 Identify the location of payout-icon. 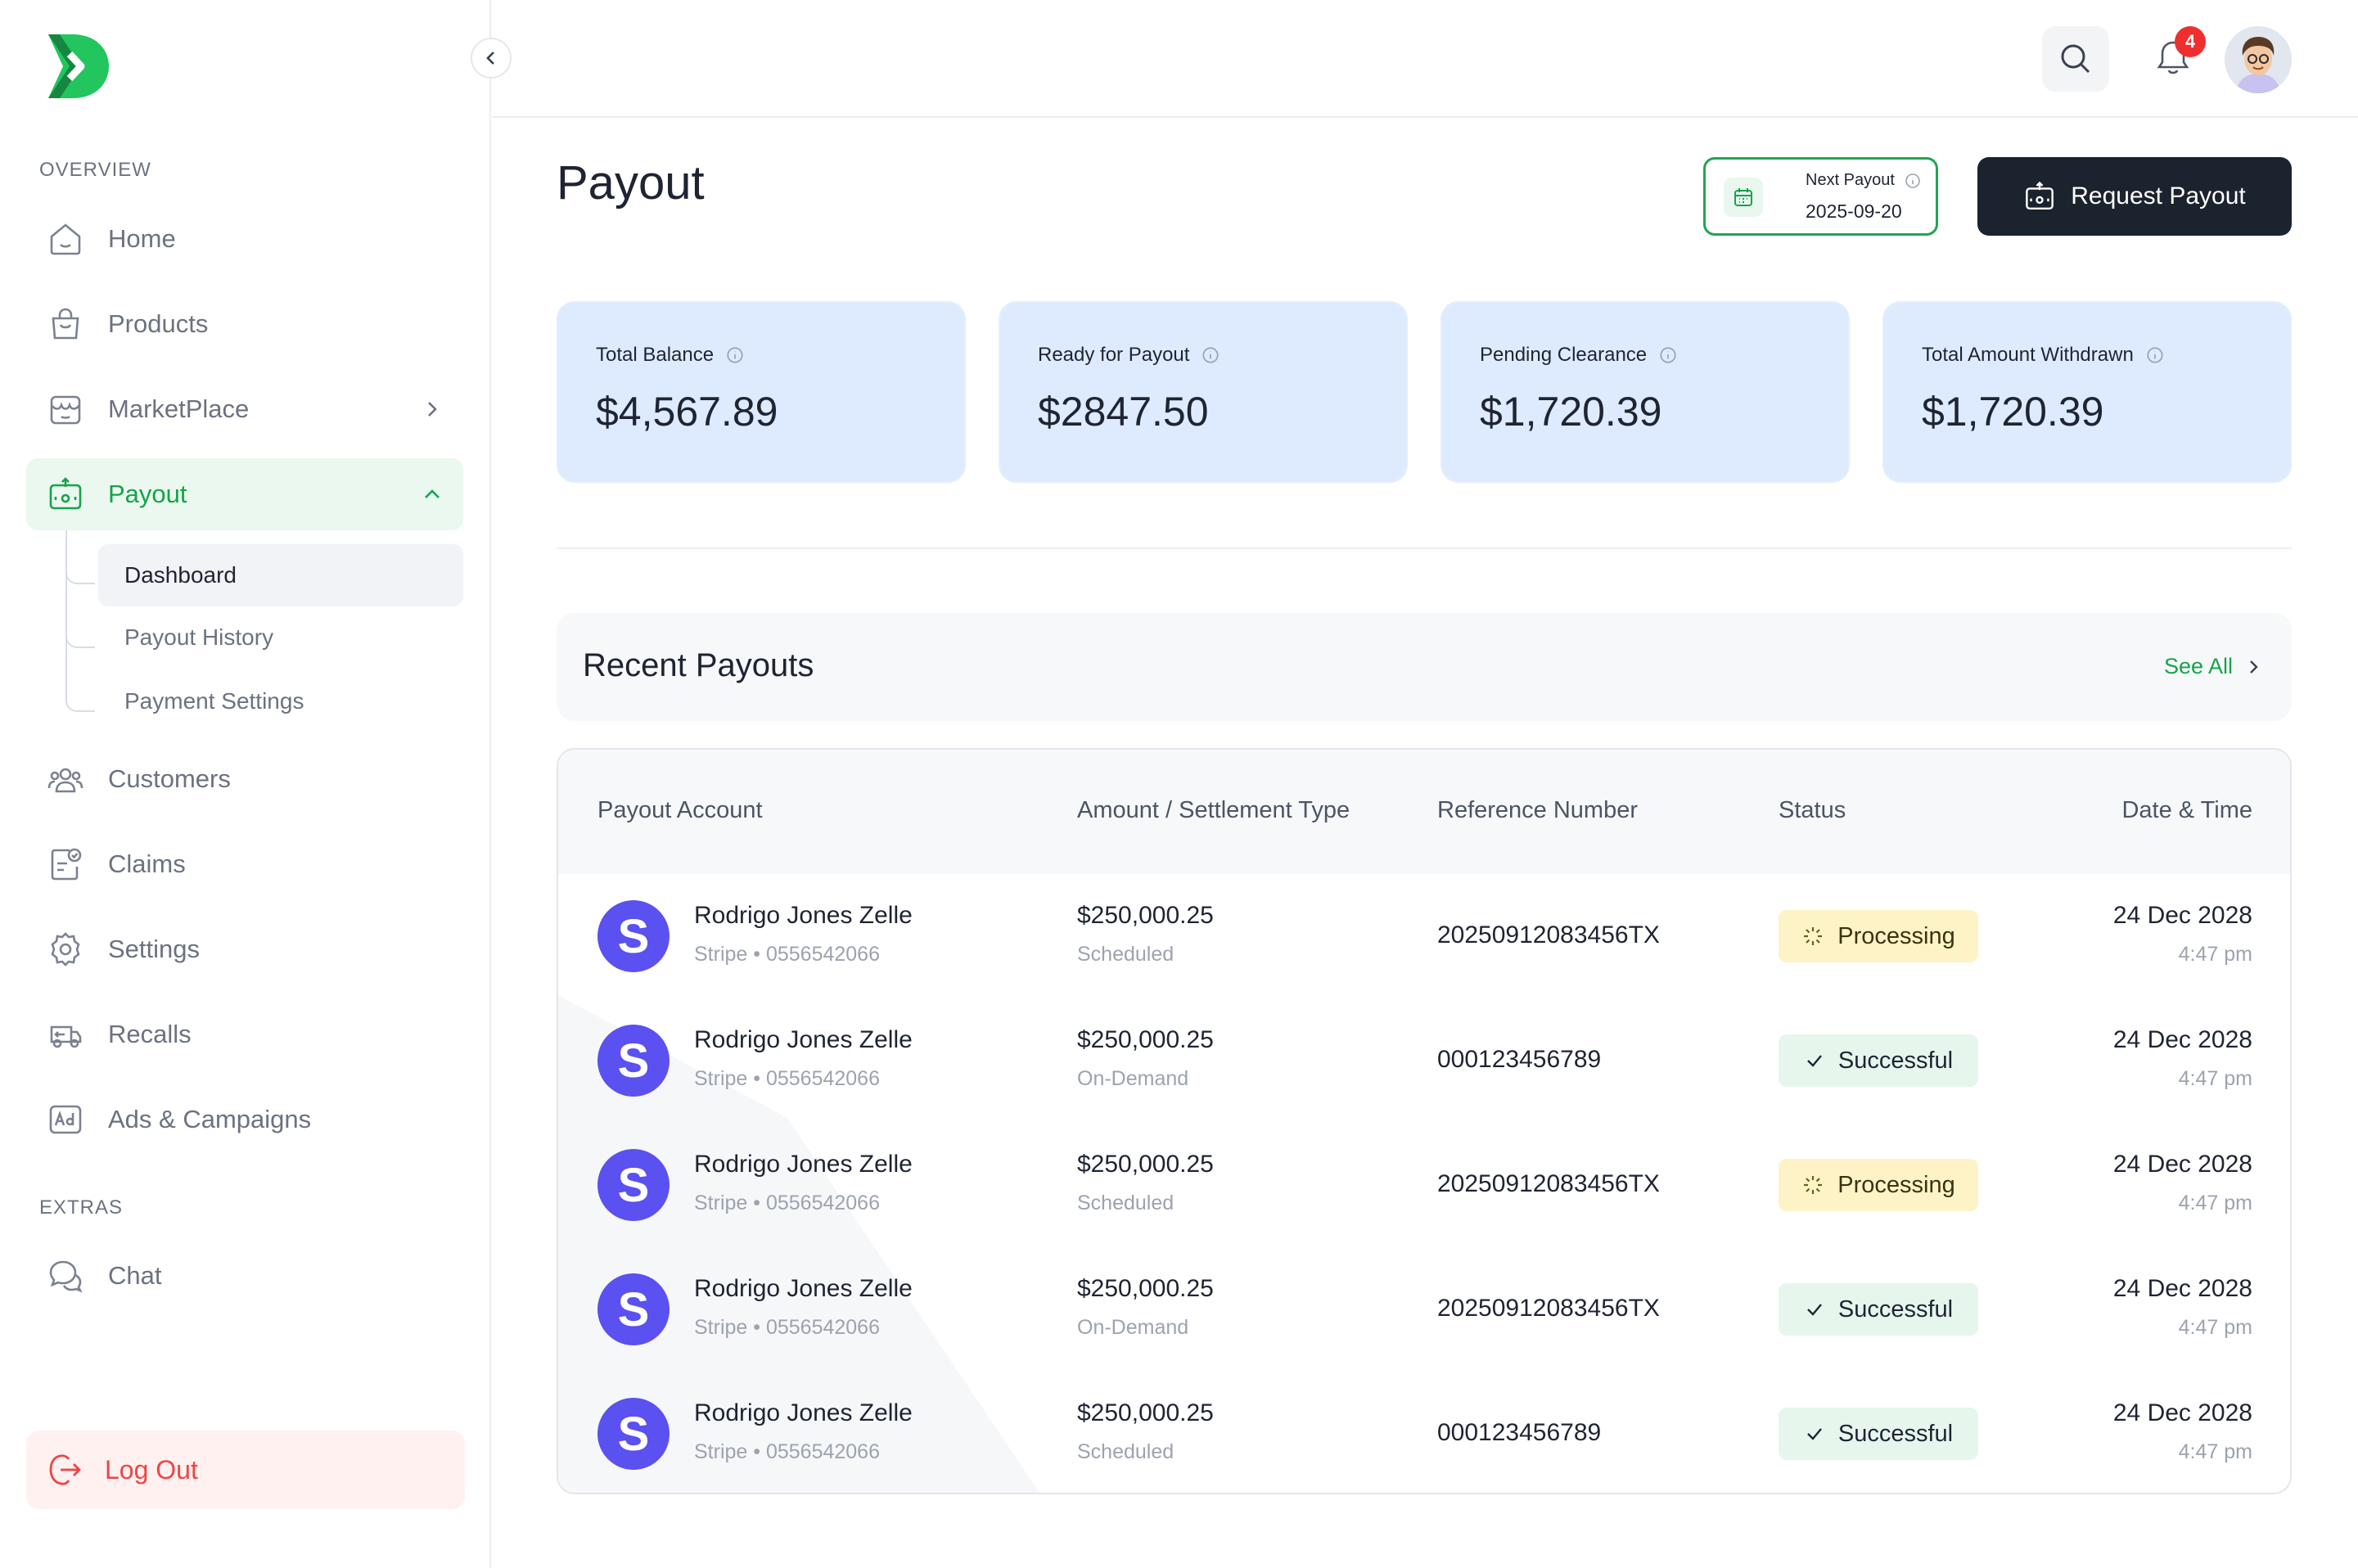
(65, 494).